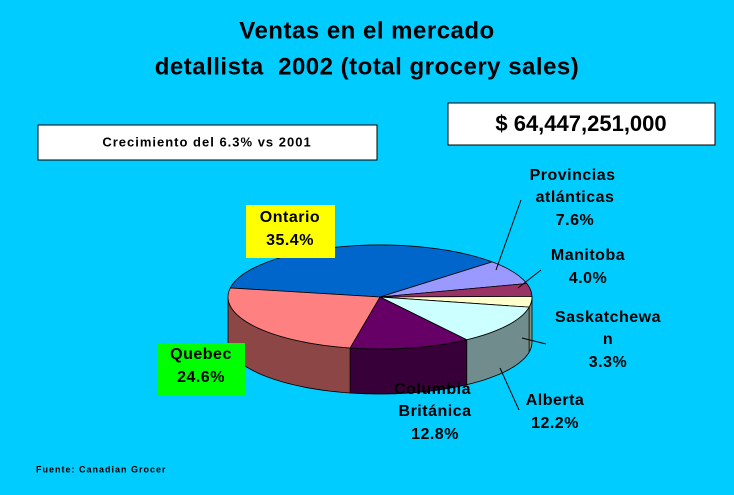  I want to click on value-label: 3.3%, so click(608, 362).